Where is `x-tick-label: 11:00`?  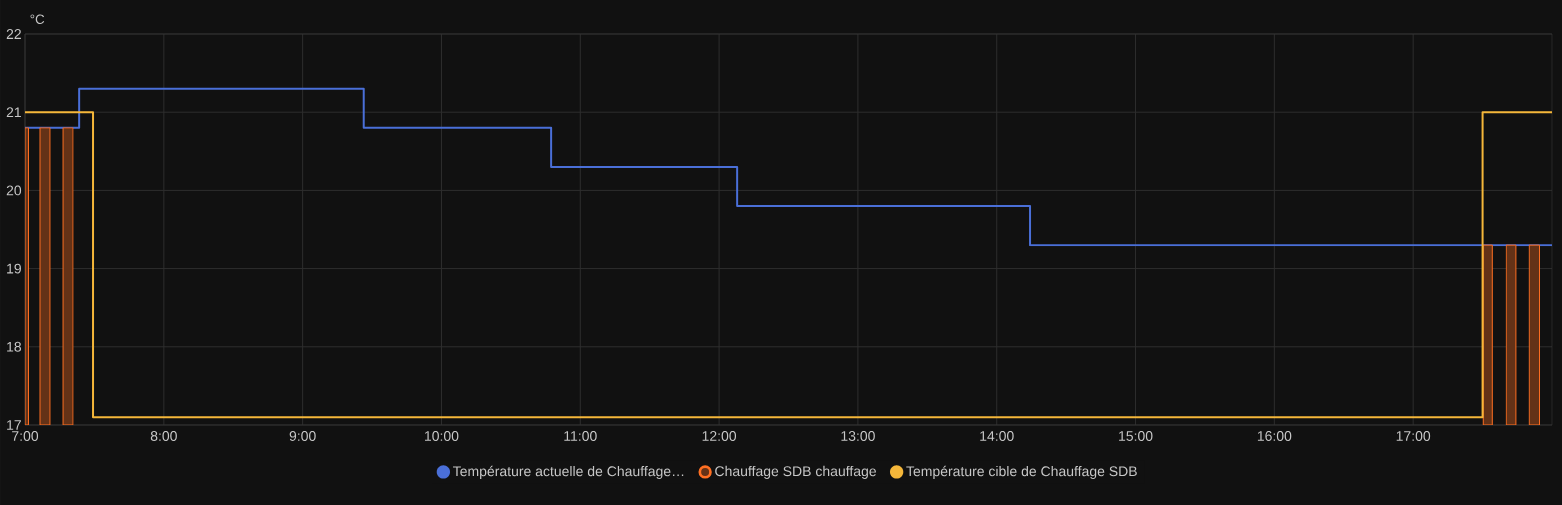 x-tick-label: 11:00 is located at coordinates (580, 436).